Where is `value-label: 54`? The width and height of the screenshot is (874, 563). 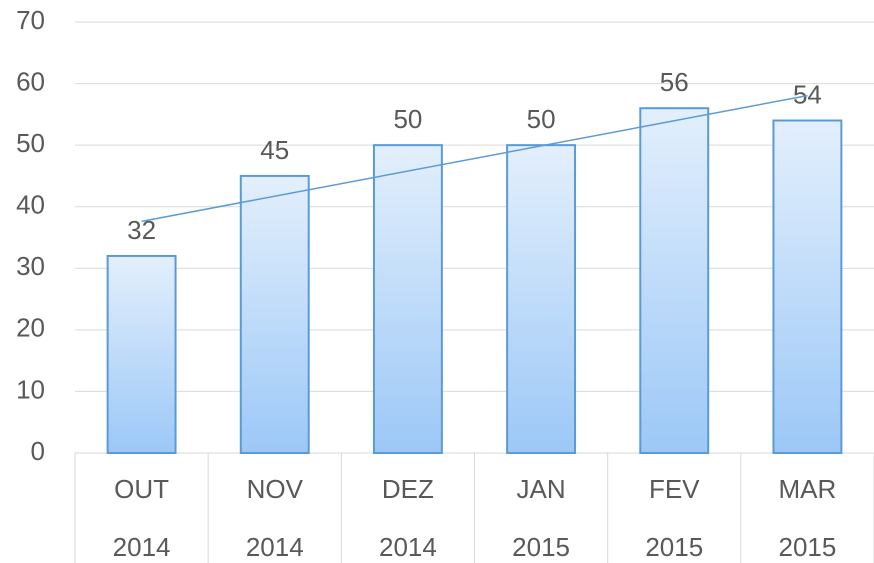 value-label: 54 is located at coordinates (807, 94).